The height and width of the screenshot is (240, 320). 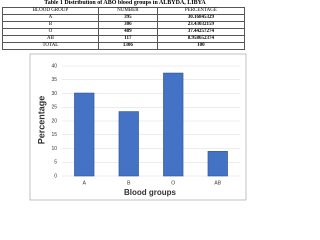 I want to click on y-tick-label: 35, so click(x=54, y=80).